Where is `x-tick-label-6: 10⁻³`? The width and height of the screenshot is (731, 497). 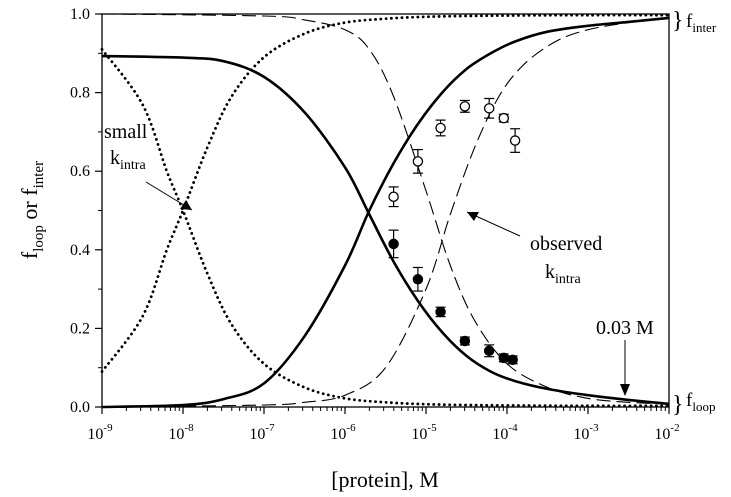 x-tick-label-6: 10⁻³ is located at coordinates (586, 432).